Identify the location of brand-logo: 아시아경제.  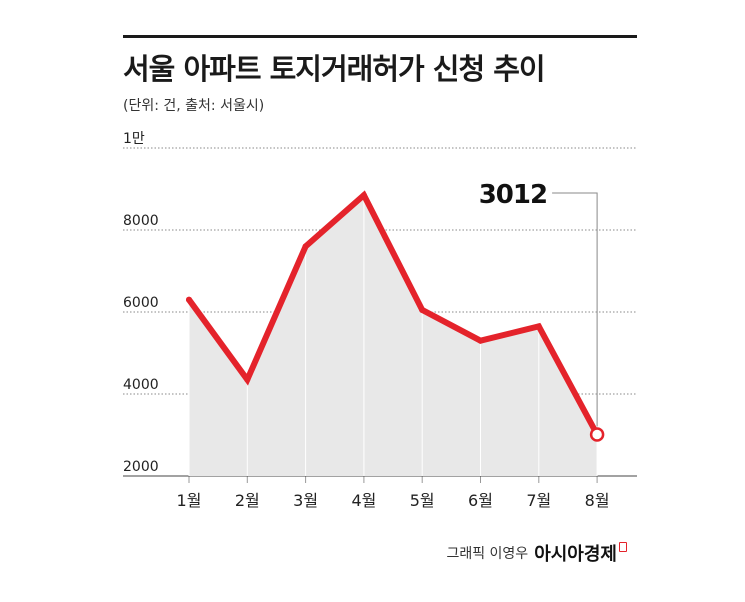
(575, 554).